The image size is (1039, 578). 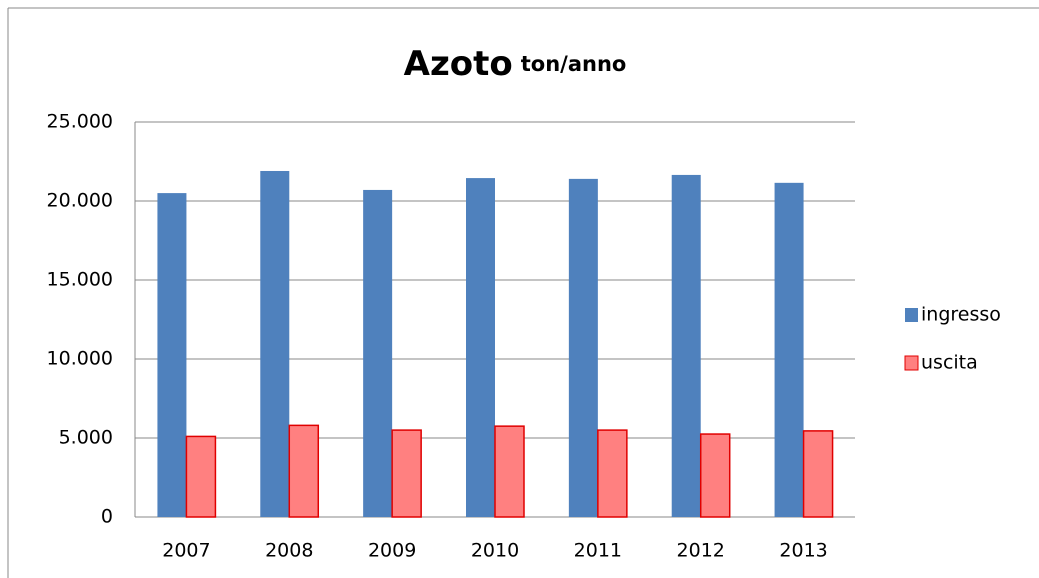 What do you see at coordinates (80, 122) in the screenshot?
I see `y-tick-label: 25.000` at bounding box center [80, 122].